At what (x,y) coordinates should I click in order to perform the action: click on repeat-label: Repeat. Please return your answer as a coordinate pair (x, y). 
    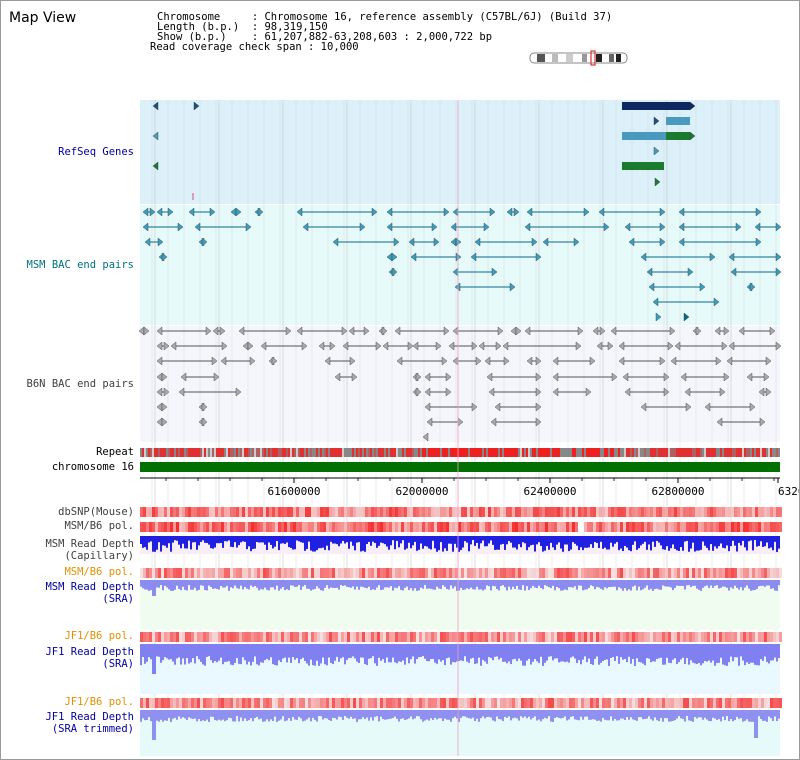
    Looking at the image, I should click on (115, 452).